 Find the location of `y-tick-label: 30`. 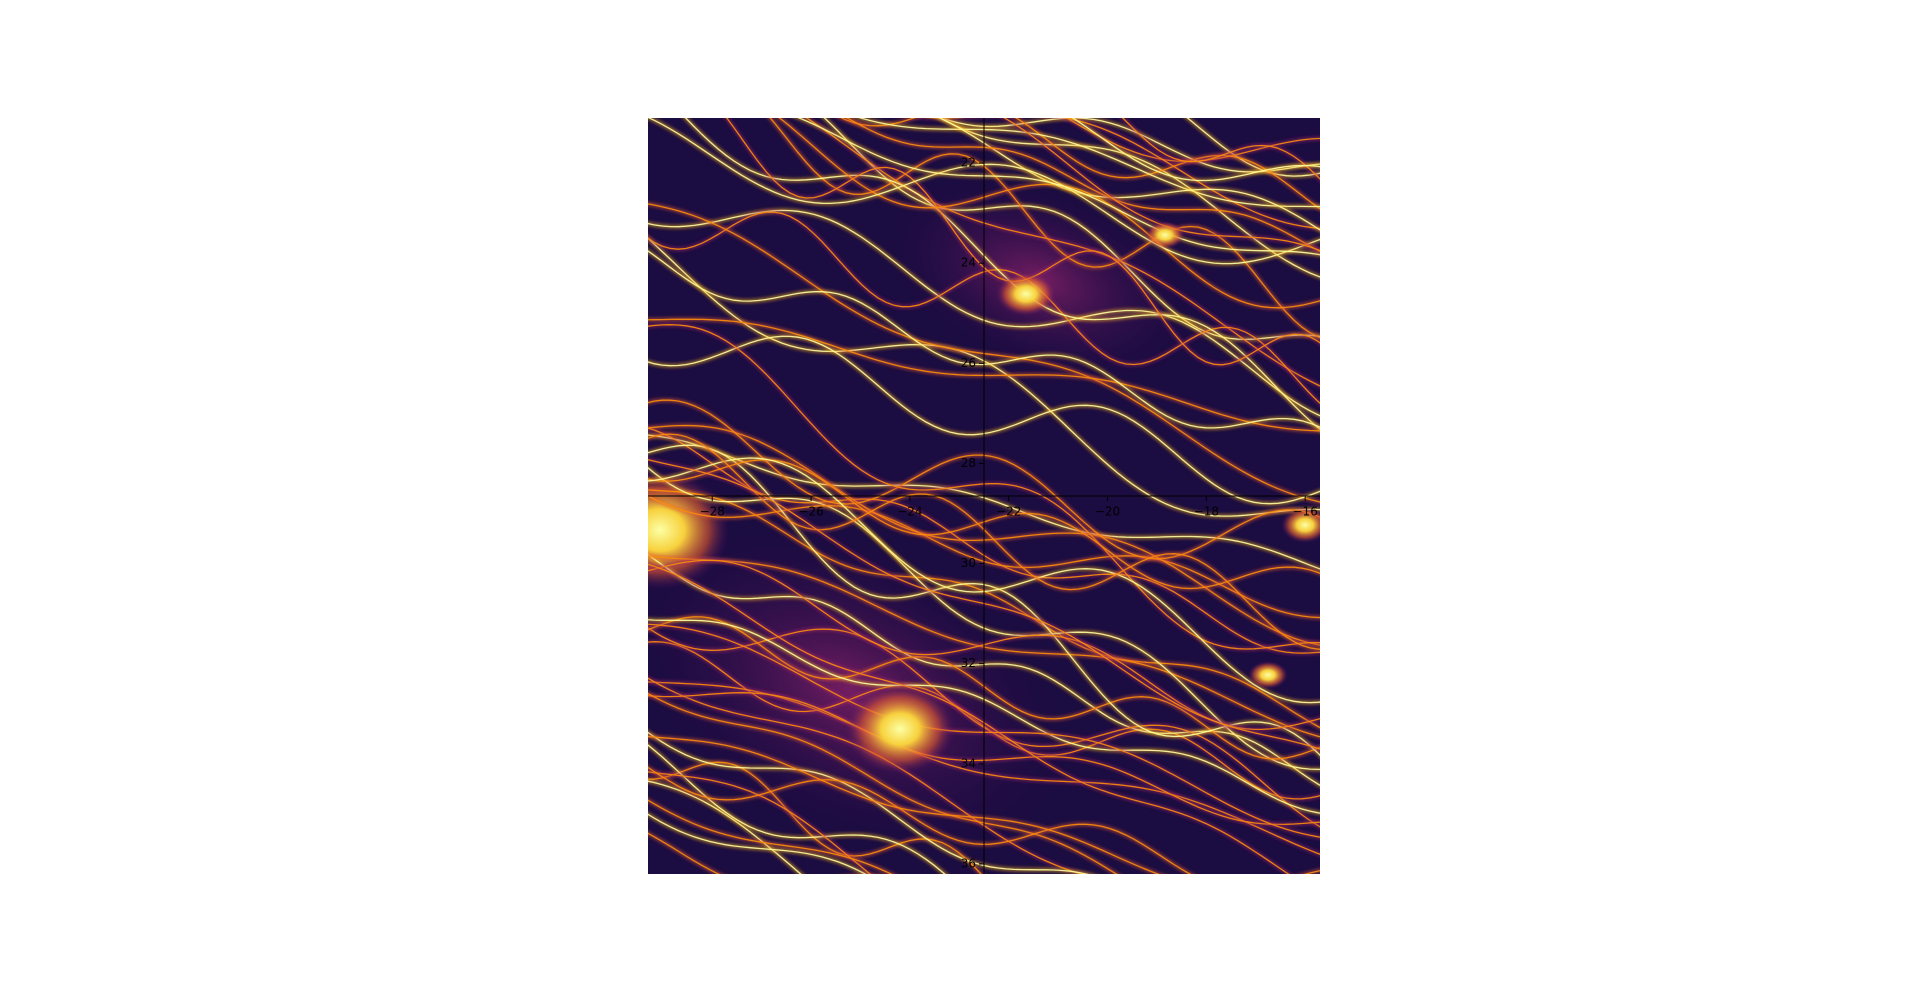

y-tick-label: 30 is located at coordinates (968, 563).